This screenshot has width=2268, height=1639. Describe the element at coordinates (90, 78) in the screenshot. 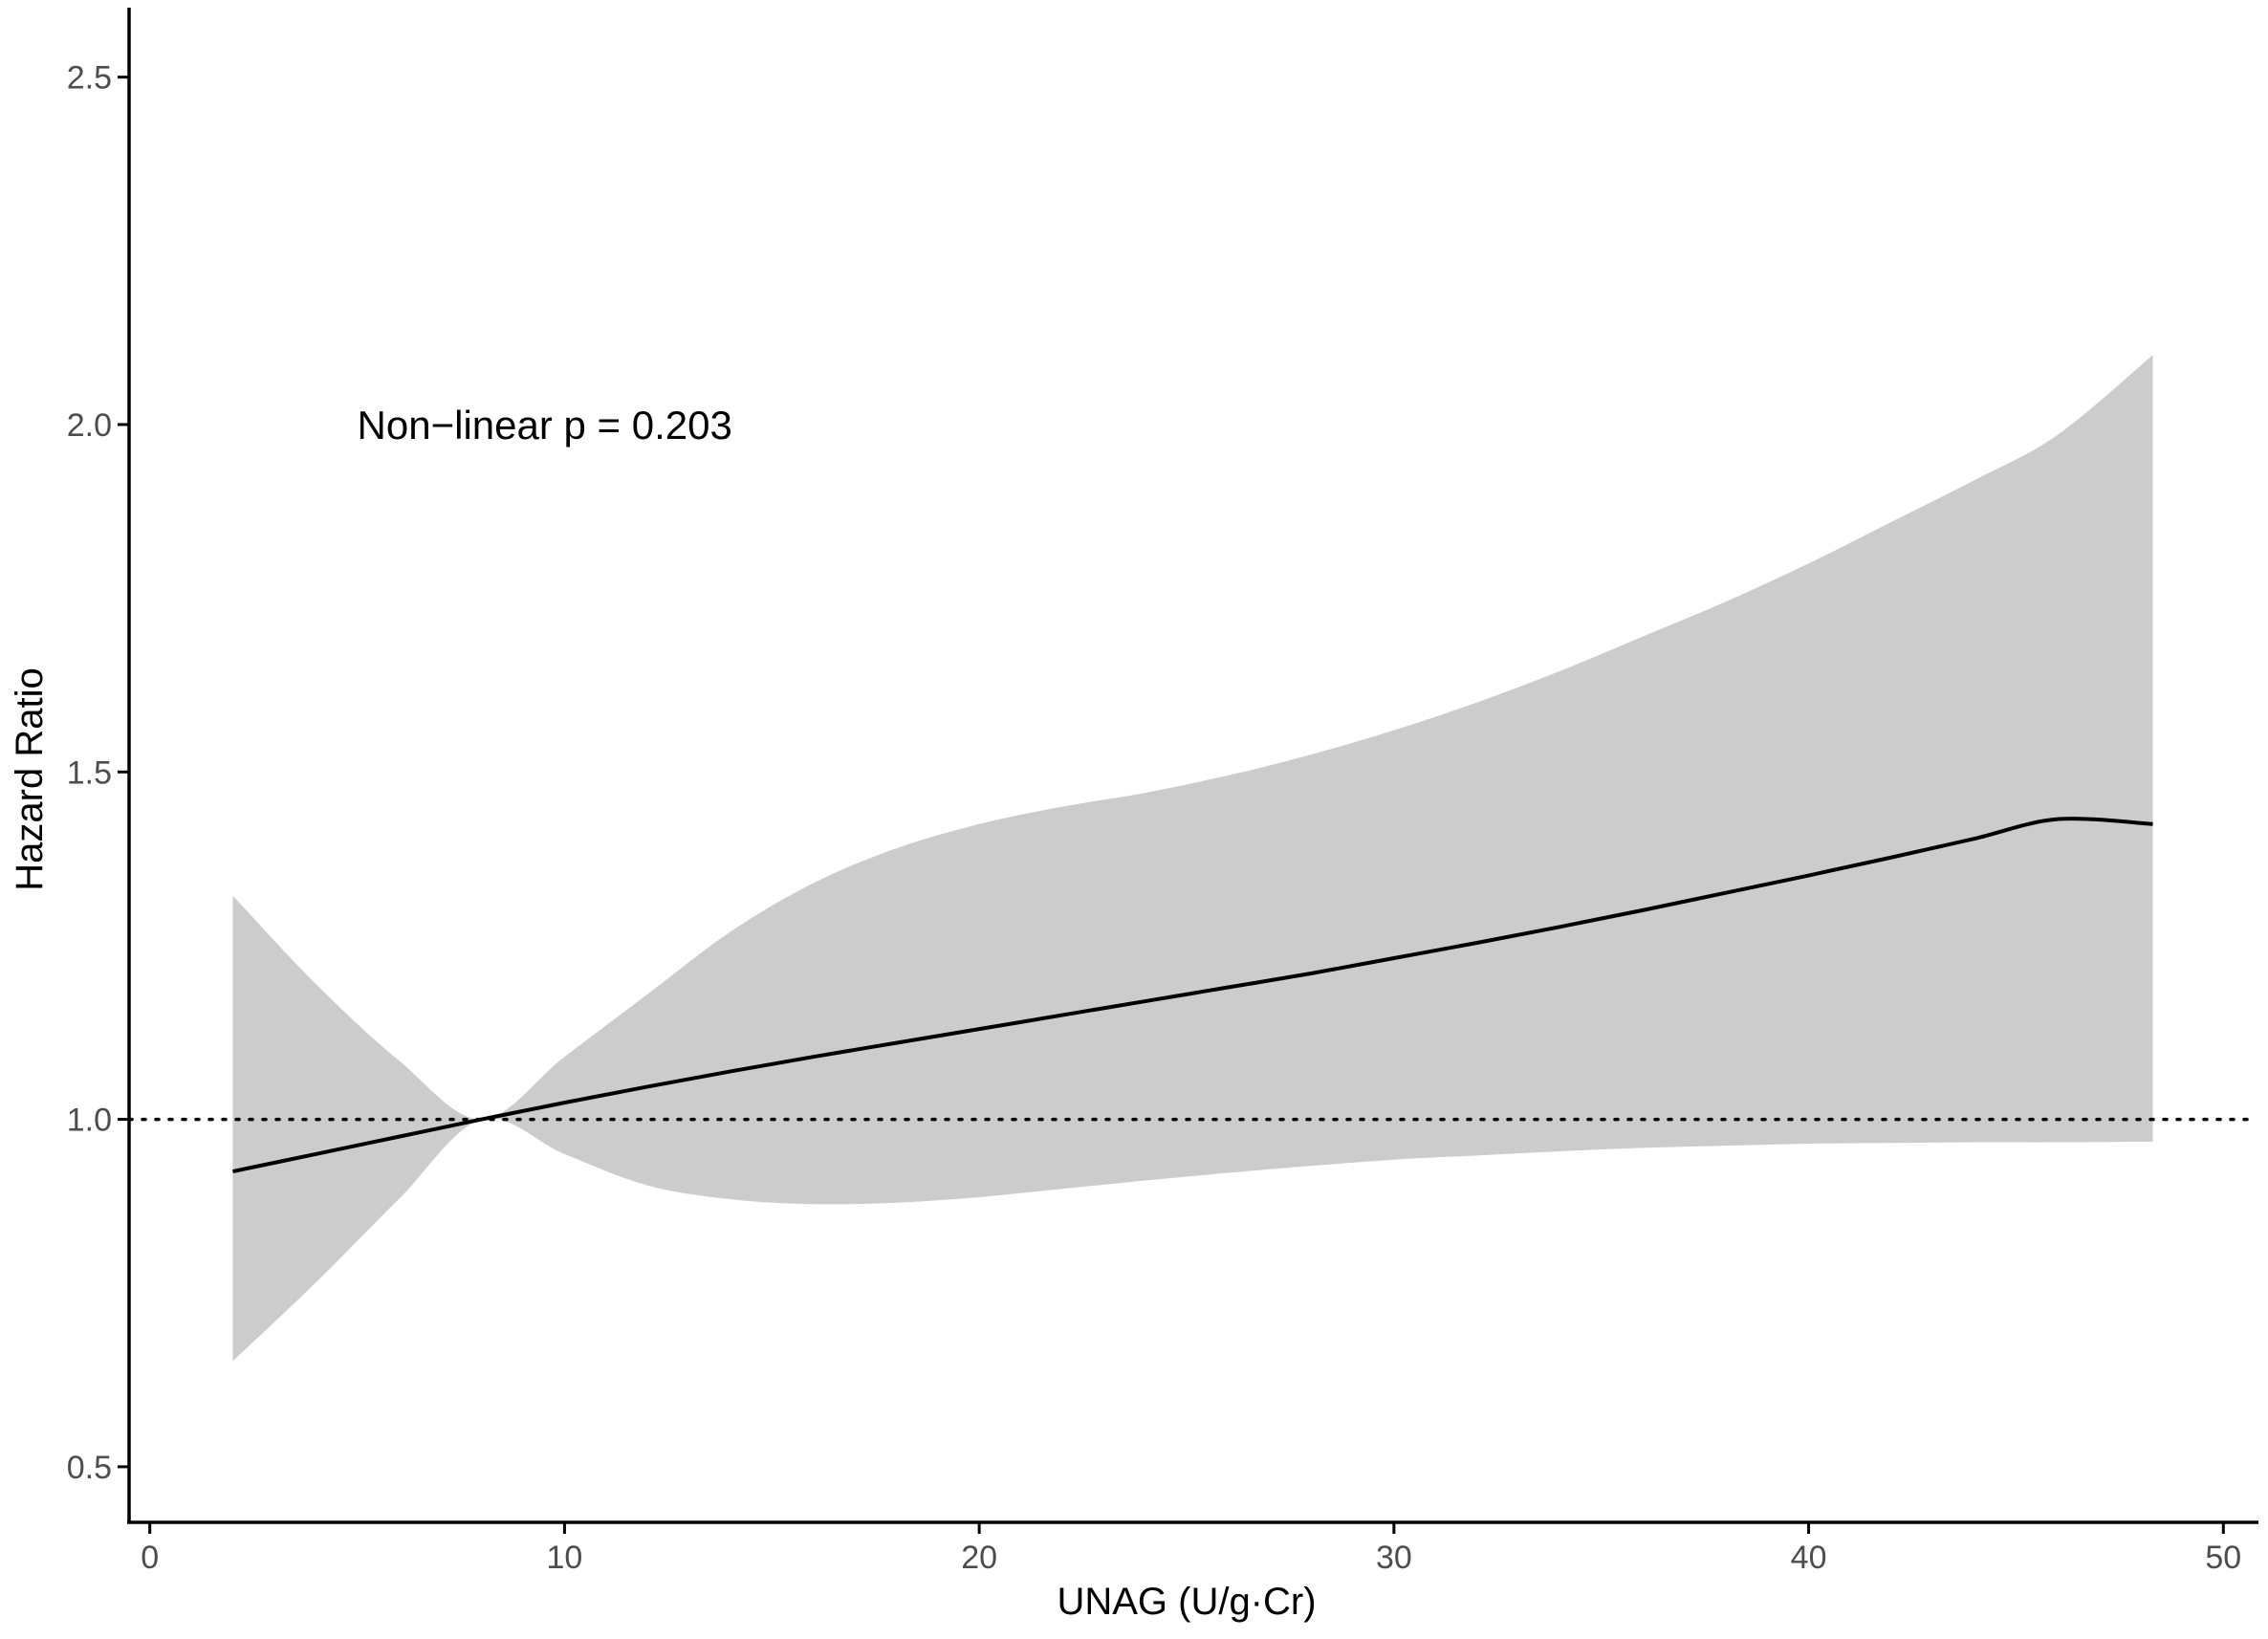

I see `y-tick-label: 2.5` at that location.